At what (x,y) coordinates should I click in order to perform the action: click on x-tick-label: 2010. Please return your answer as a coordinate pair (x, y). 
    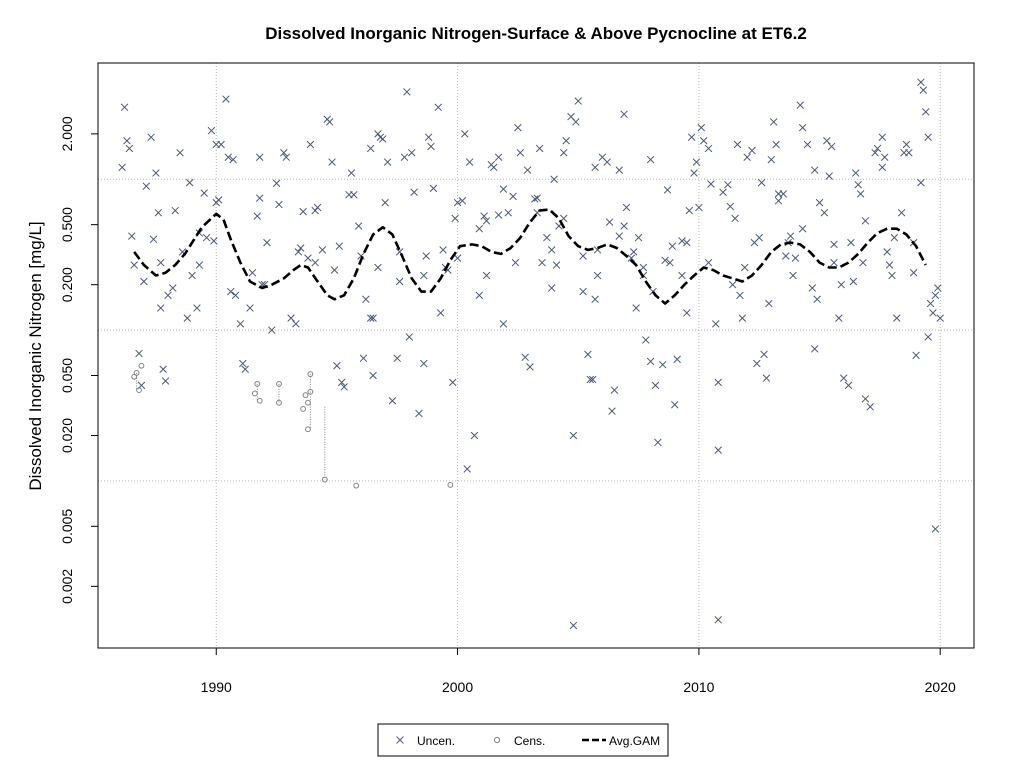
    Looking at the image, I should click on (698, 687).